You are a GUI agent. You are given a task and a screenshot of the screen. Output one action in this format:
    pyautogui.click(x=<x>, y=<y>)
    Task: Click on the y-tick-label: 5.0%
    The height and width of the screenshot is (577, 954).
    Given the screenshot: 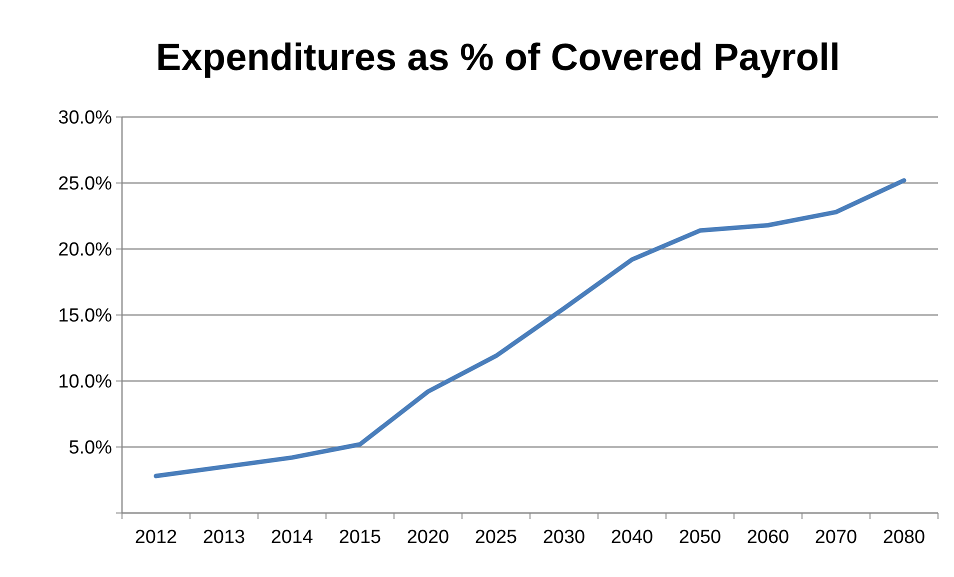 What is the action you would take?
    pyautogui.click(x=90, y=448)
    